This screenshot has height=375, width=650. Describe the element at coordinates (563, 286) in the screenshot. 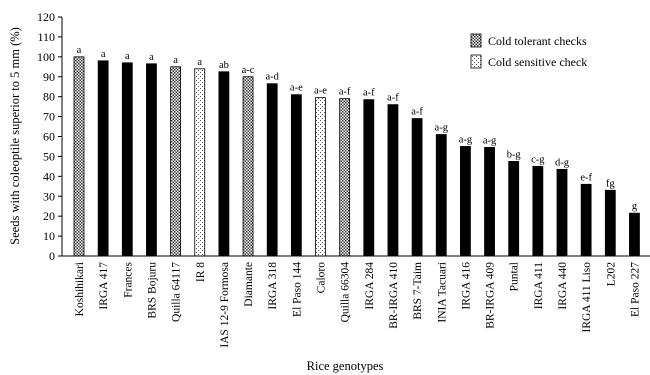

I see `x-tick-label: IRGA 440` at that location.